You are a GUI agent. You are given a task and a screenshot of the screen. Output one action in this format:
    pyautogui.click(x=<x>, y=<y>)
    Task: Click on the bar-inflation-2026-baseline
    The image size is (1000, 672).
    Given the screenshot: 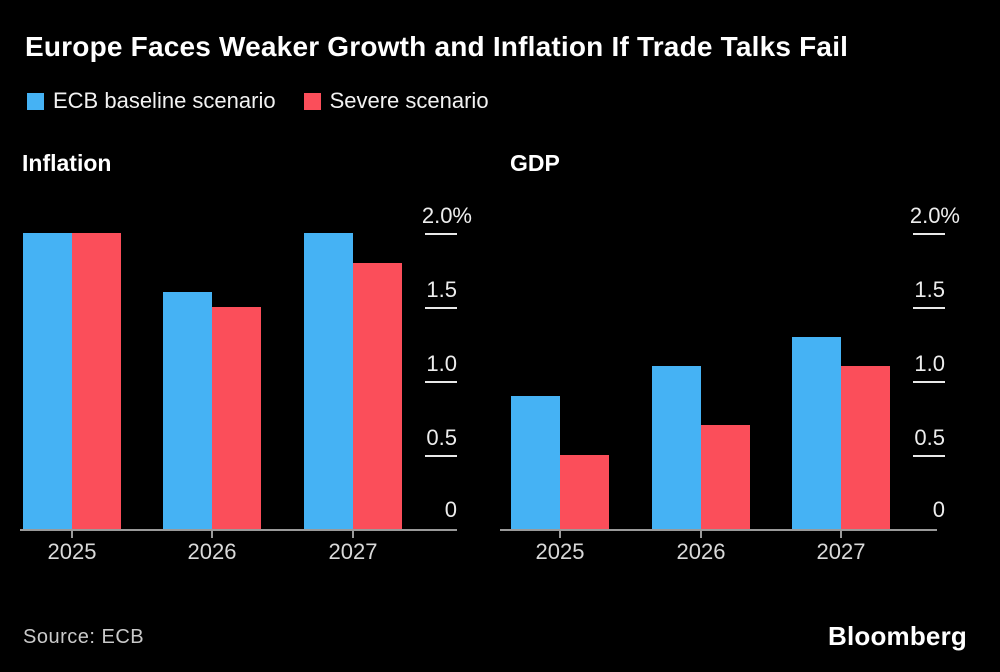 What is the action you would take?
    pyautogui.click(x=187, y=410)
    